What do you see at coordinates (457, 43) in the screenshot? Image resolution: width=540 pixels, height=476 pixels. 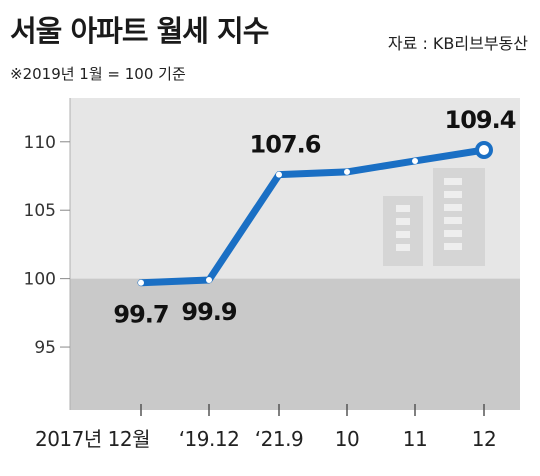 I see `source-note: 자료 : KB리브부동산` at bounding box center [457, 43].